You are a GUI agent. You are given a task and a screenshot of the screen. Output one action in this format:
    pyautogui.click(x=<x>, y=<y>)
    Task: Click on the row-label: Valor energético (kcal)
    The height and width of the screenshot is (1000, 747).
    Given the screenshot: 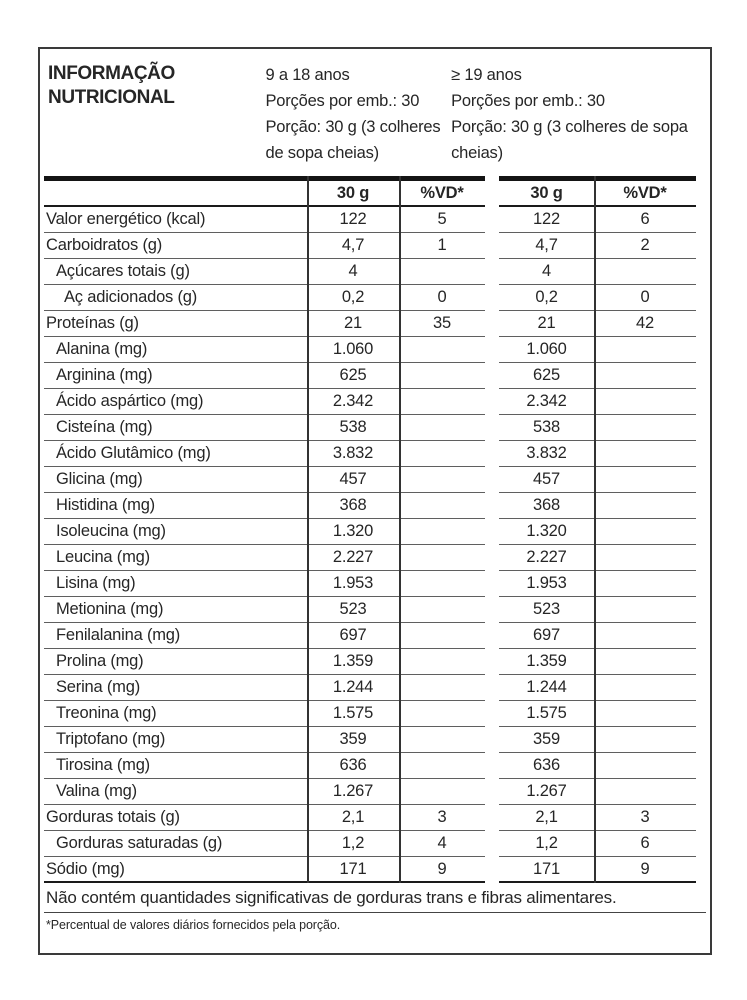 What is the action you would take?
    pyautogui.click(x=175, y=220)
    